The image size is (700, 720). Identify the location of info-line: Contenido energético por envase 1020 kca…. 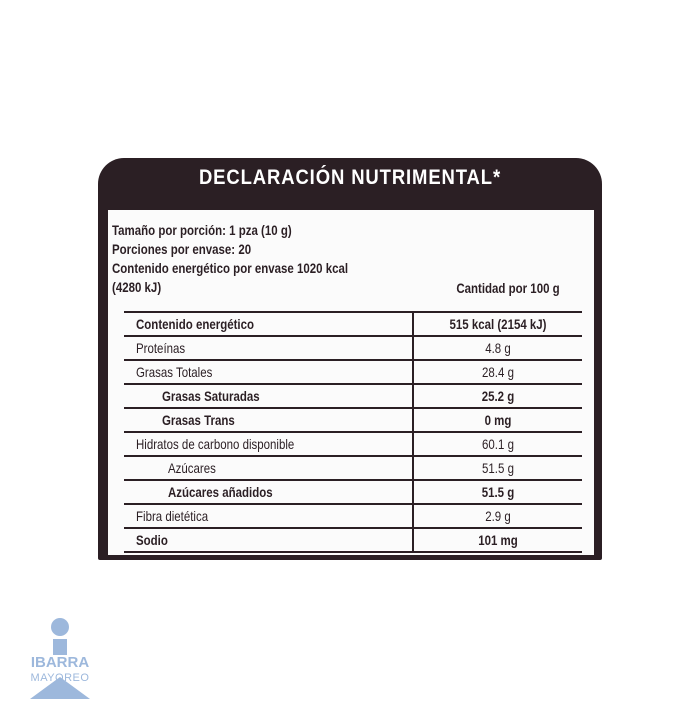
(230, 268).